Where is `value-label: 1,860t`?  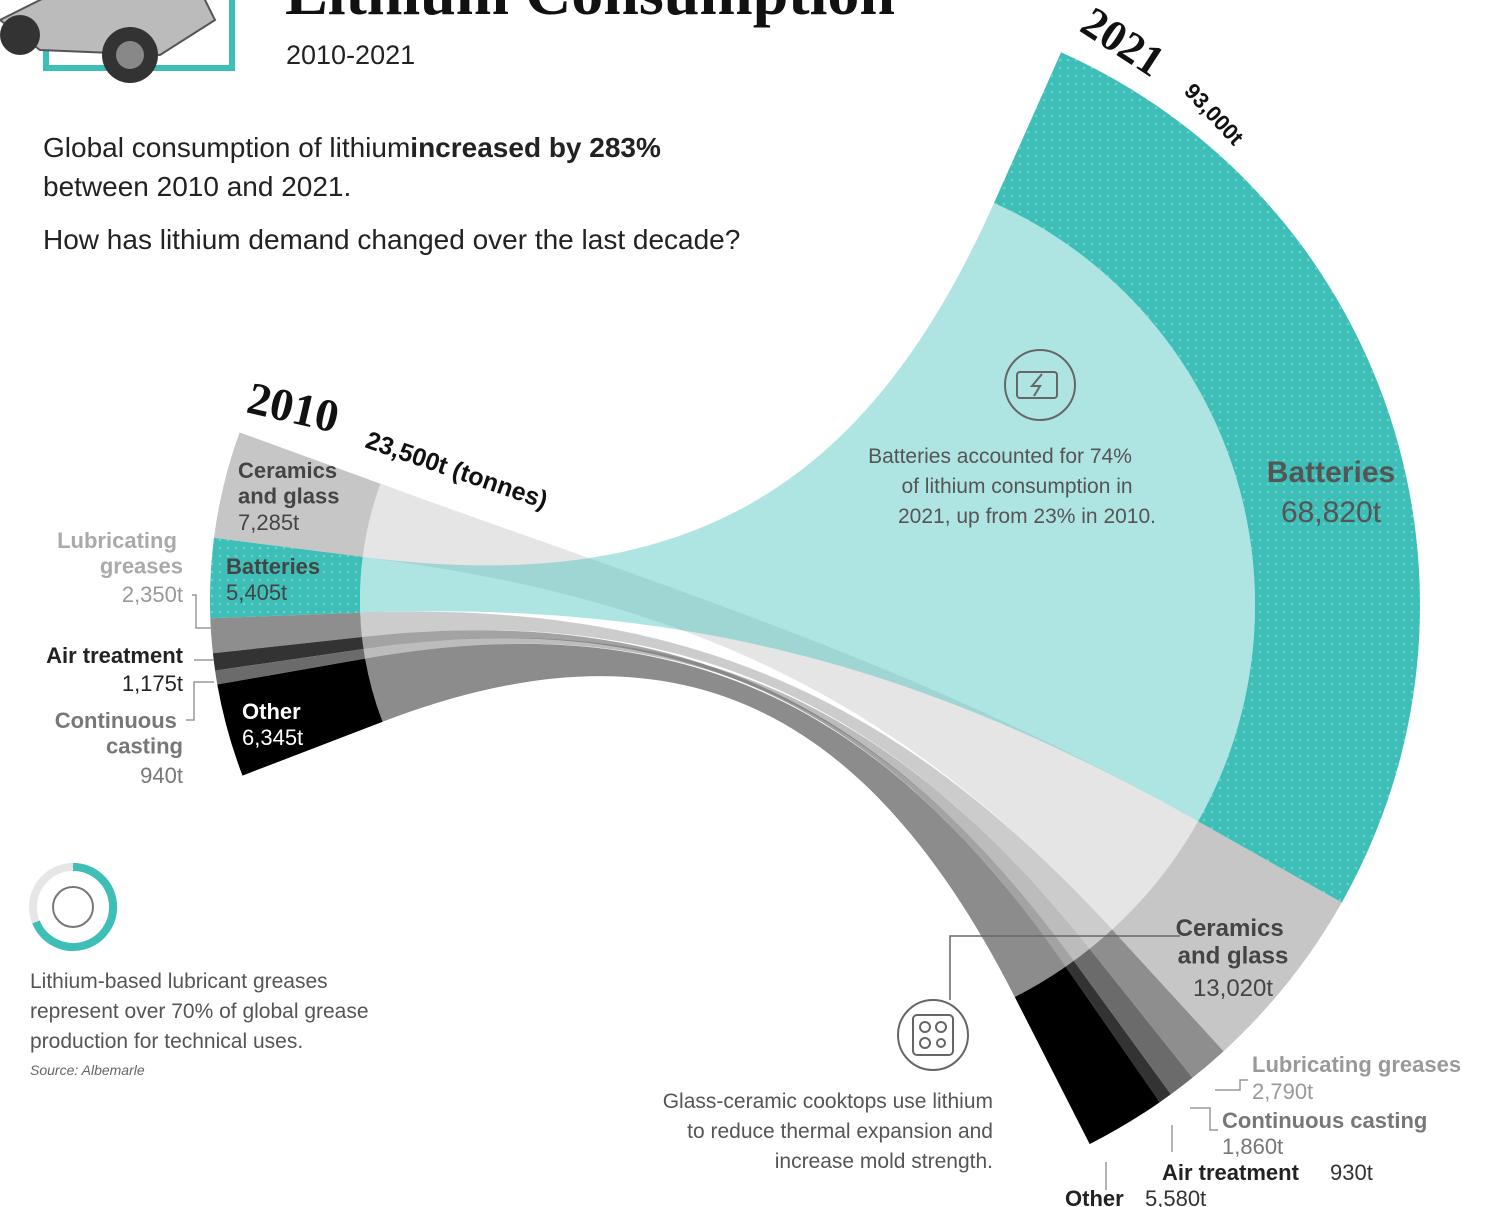
value-label: 1,860t is located at coordinates (1252, 1146).